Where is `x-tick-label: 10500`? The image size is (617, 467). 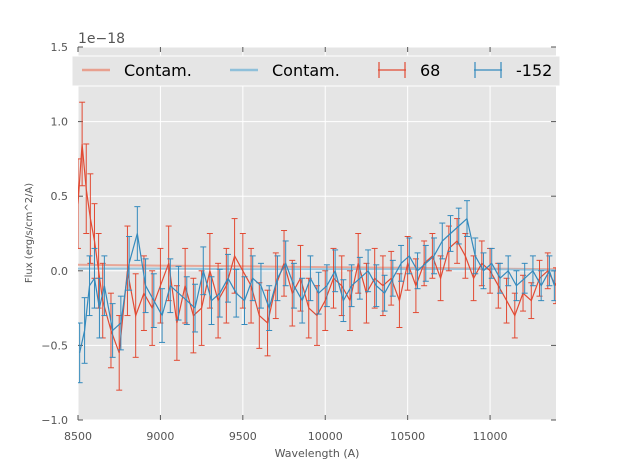 x-tick-label: 10500 is located at coordinates (407, 436).